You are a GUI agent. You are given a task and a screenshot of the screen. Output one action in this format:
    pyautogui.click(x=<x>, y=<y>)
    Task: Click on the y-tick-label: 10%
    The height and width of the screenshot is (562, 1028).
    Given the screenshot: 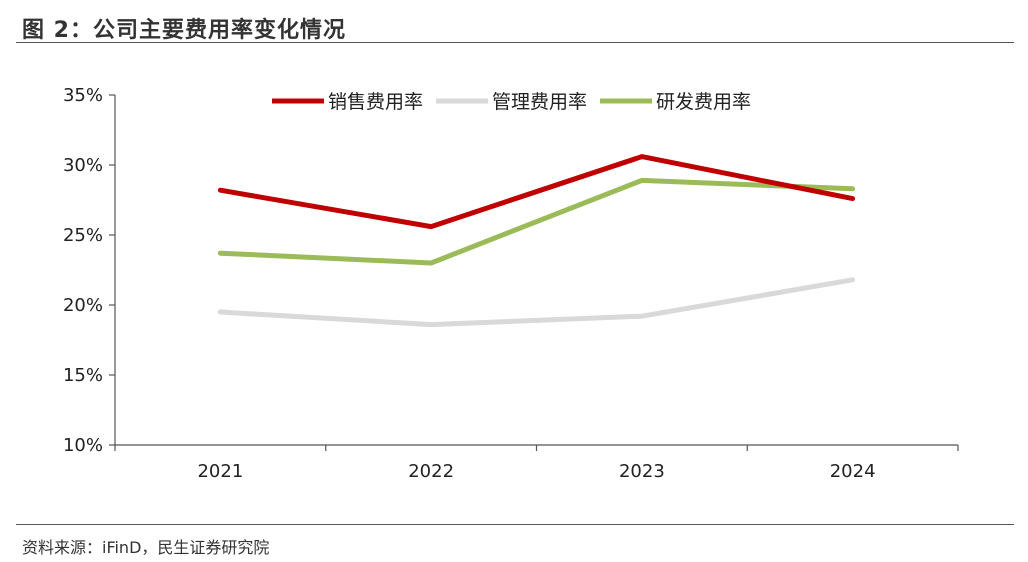 What is the action you would take?
    pyautogui.click(x=83, y=445)
    